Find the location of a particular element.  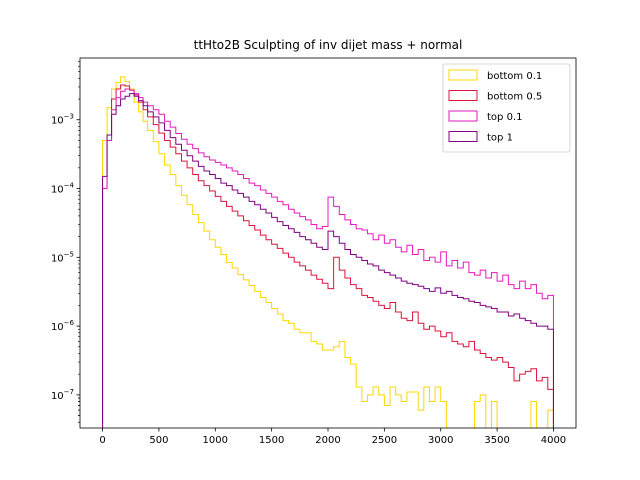

legend-label-3: top 0.1 is located at coordinates (504, 117).